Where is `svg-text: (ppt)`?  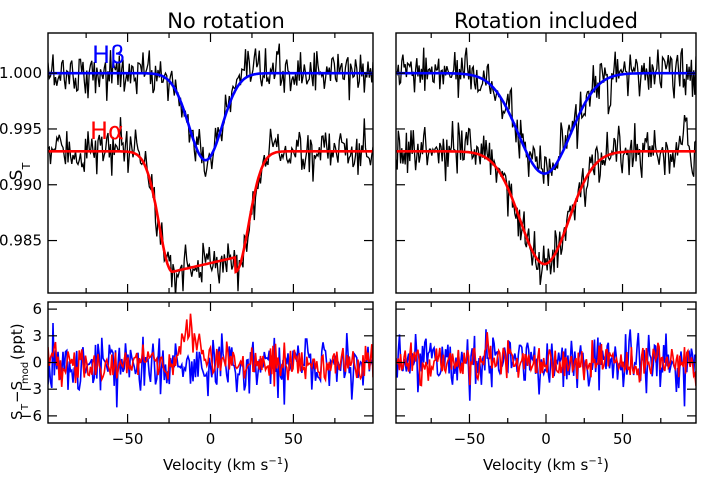 svg-text: (ppt) is located at coordinates (17, 341).